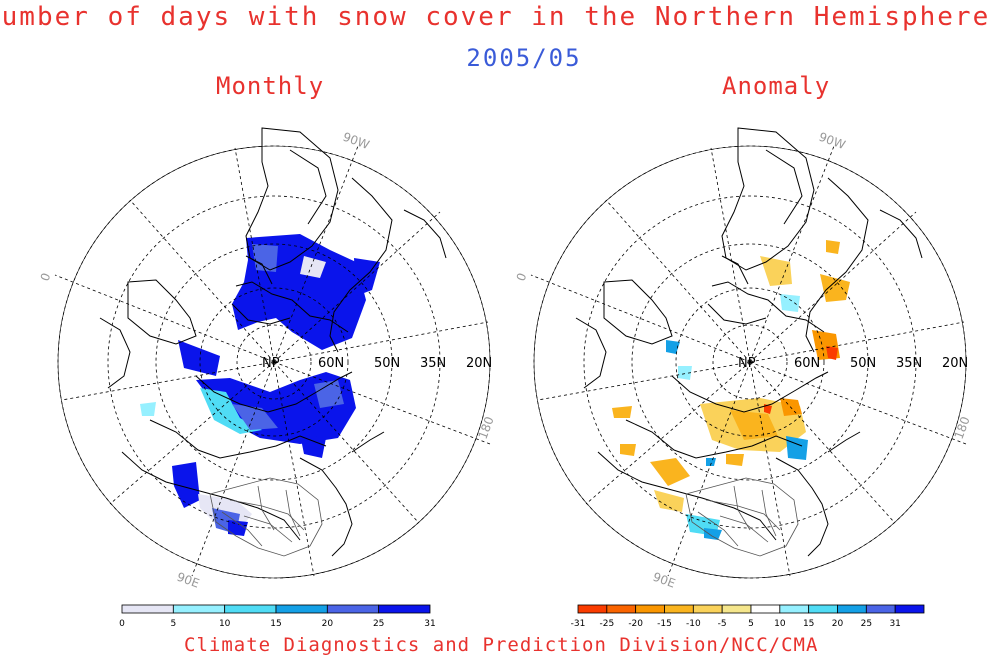 The height and width of the screenshot is (663, 1004). Describe the element at coordinates (962, 428) in the screenshot. I see `lon-label-180: 180` at that location.